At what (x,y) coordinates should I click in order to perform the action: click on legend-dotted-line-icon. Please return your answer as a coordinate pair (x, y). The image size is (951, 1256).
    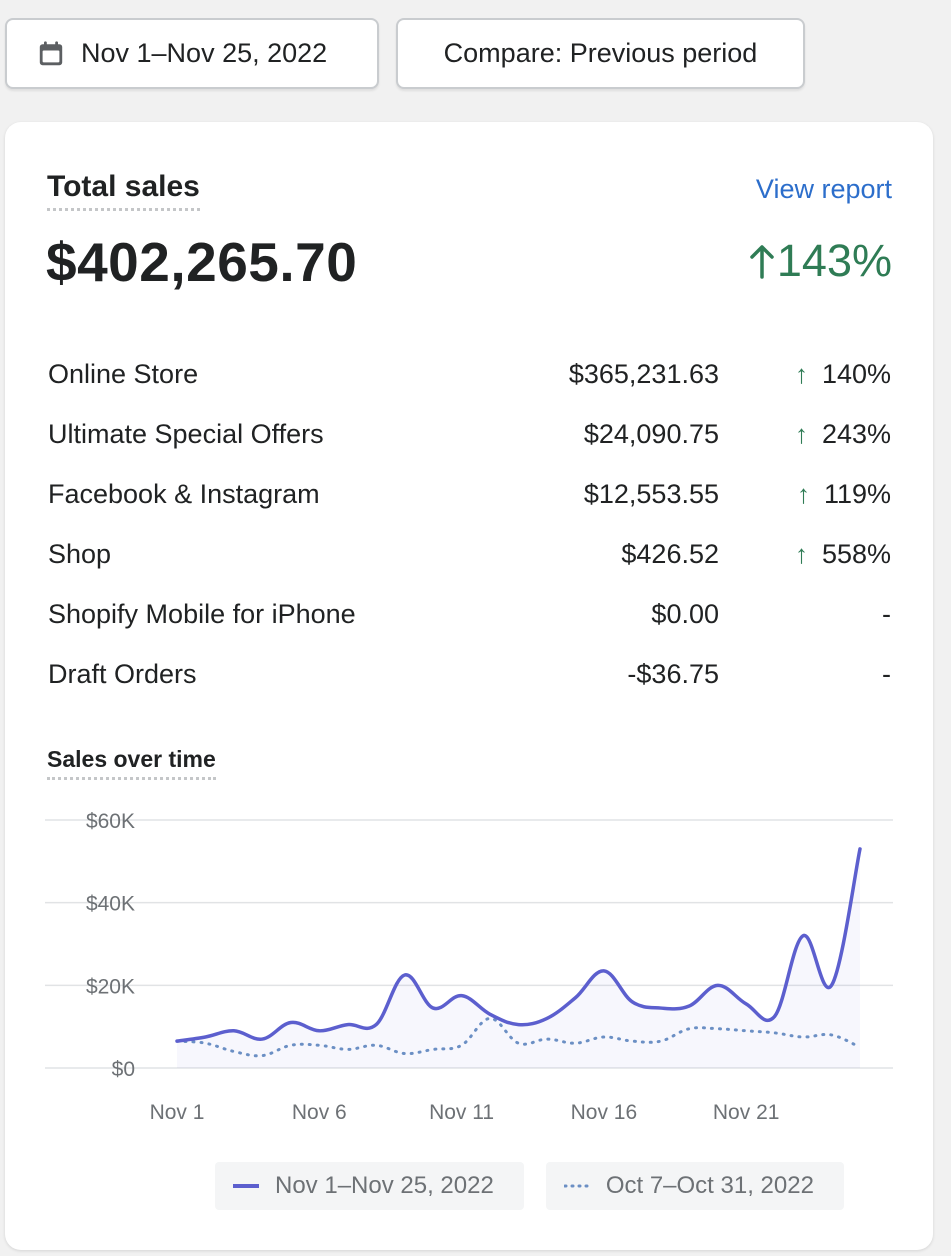
    Looking at the image, I should click on (576, 1186).